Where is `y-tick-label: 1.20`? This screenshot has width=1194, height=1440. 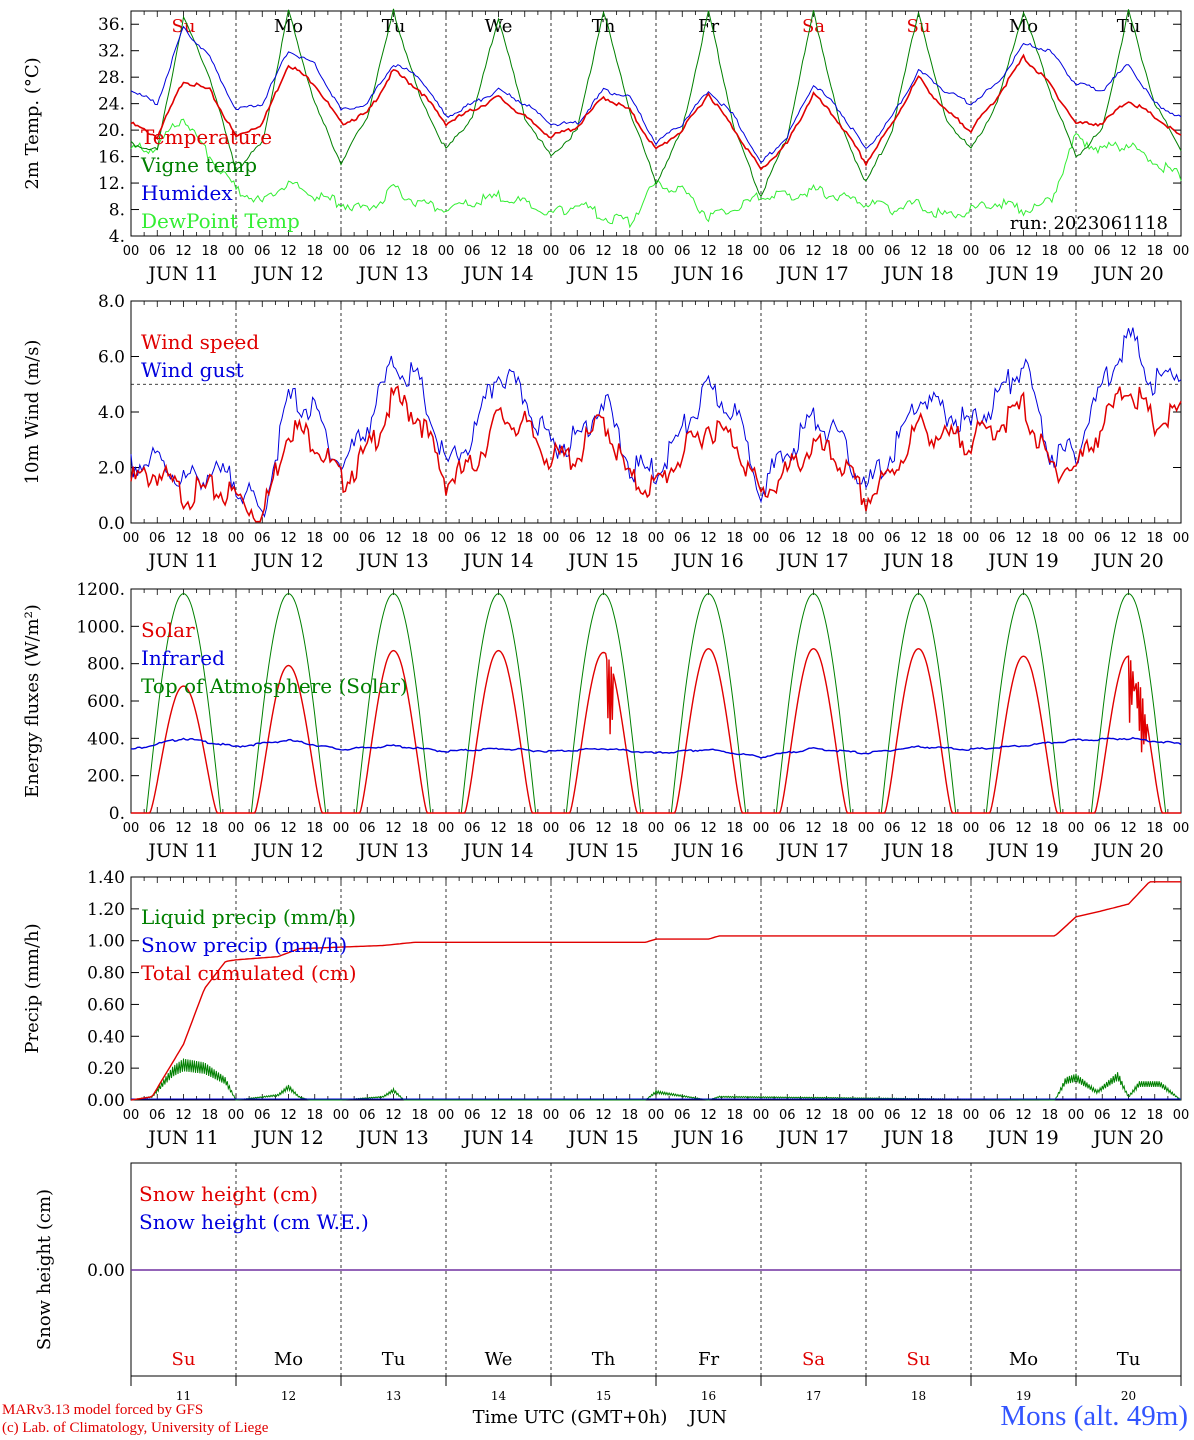 y-tick-label: 1.20 is located at coordinates (106, 910).